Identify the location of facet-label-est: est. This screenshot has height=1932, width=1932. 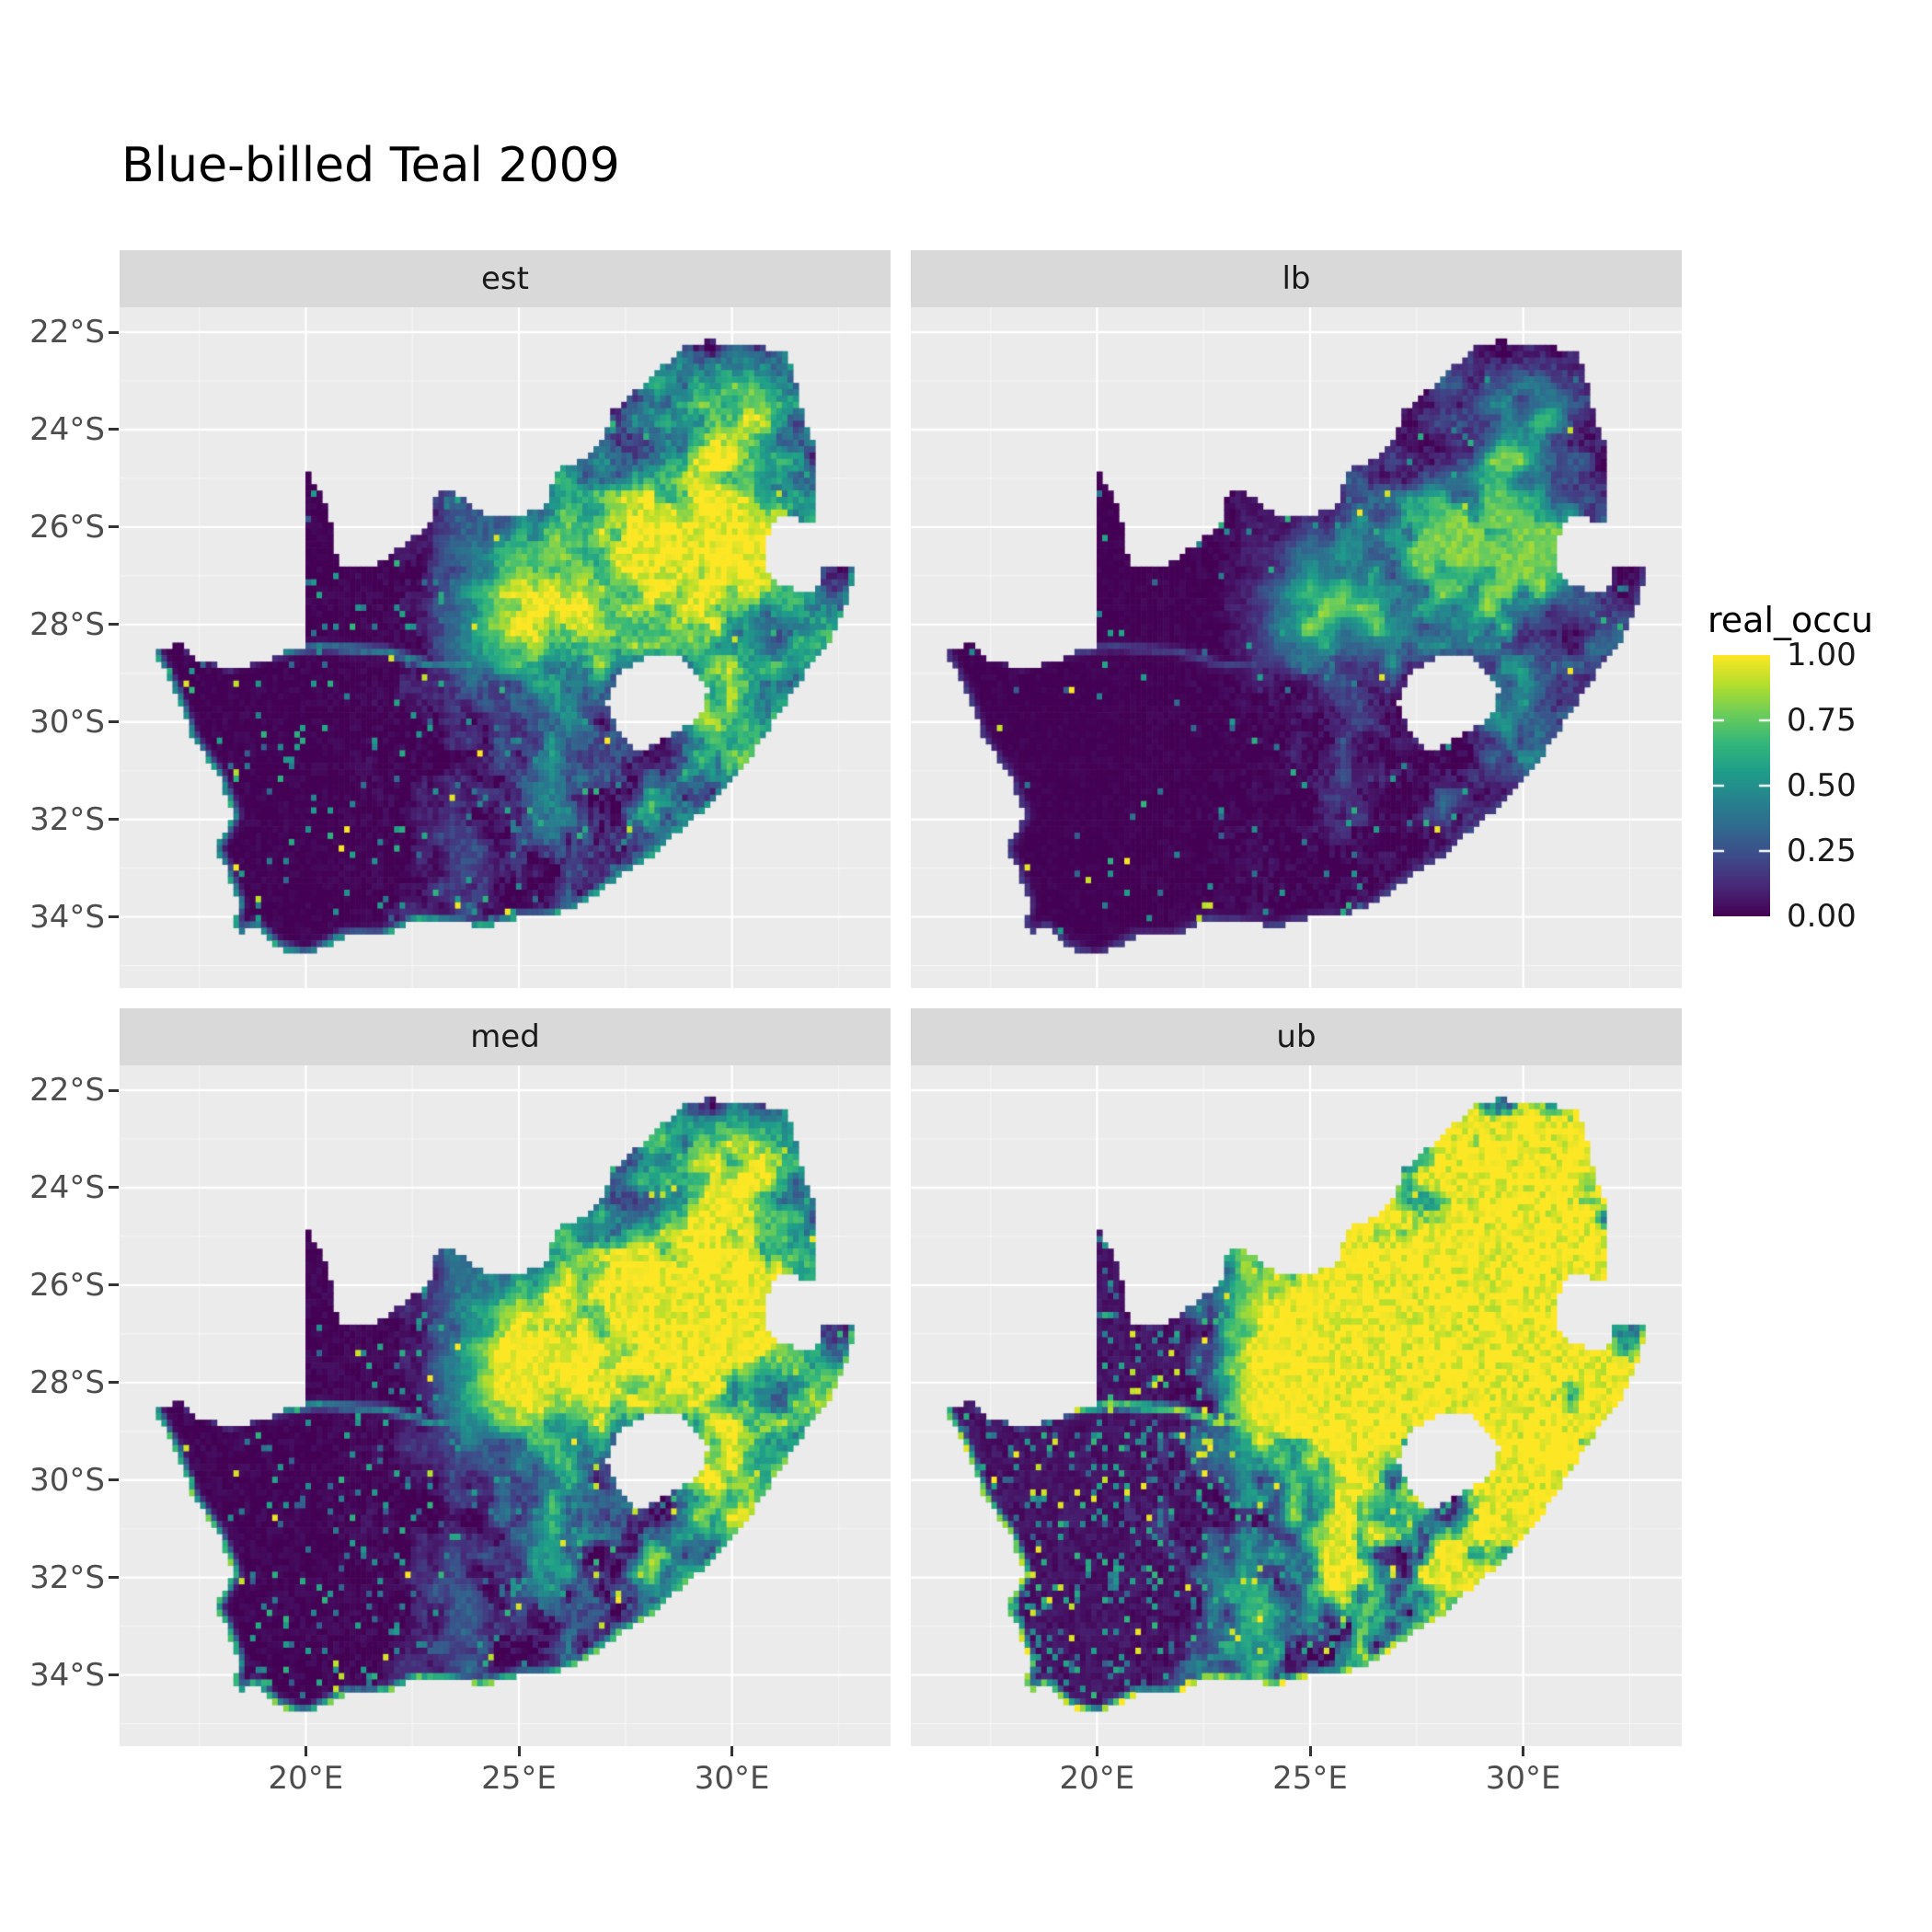
(505, 278).